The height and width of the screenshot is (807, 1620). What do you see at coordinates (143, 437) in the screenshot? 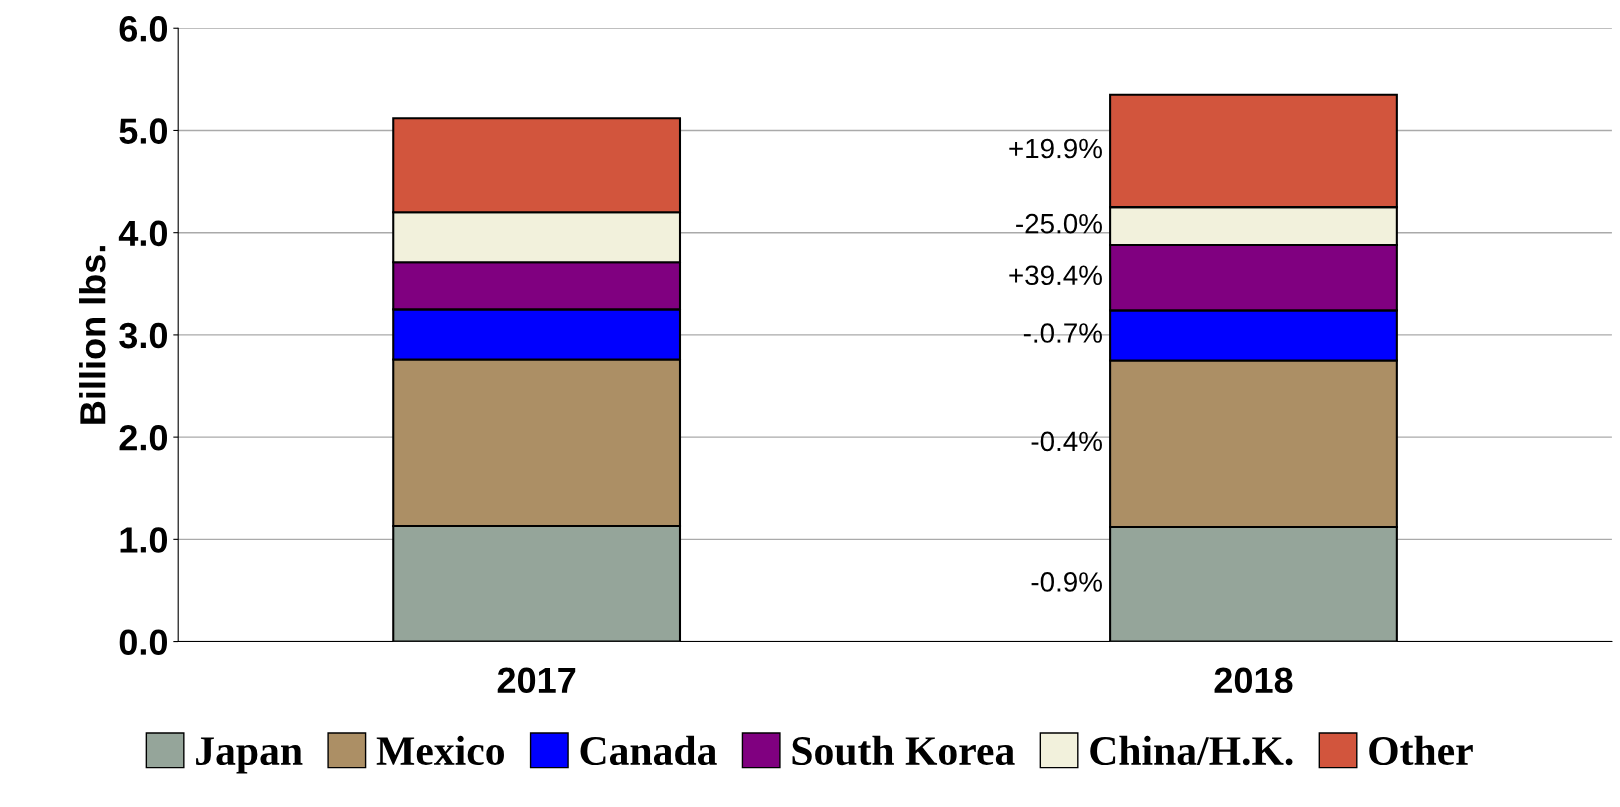
I see `y-tick-label: 2.0` at bounding box center [143, 437].